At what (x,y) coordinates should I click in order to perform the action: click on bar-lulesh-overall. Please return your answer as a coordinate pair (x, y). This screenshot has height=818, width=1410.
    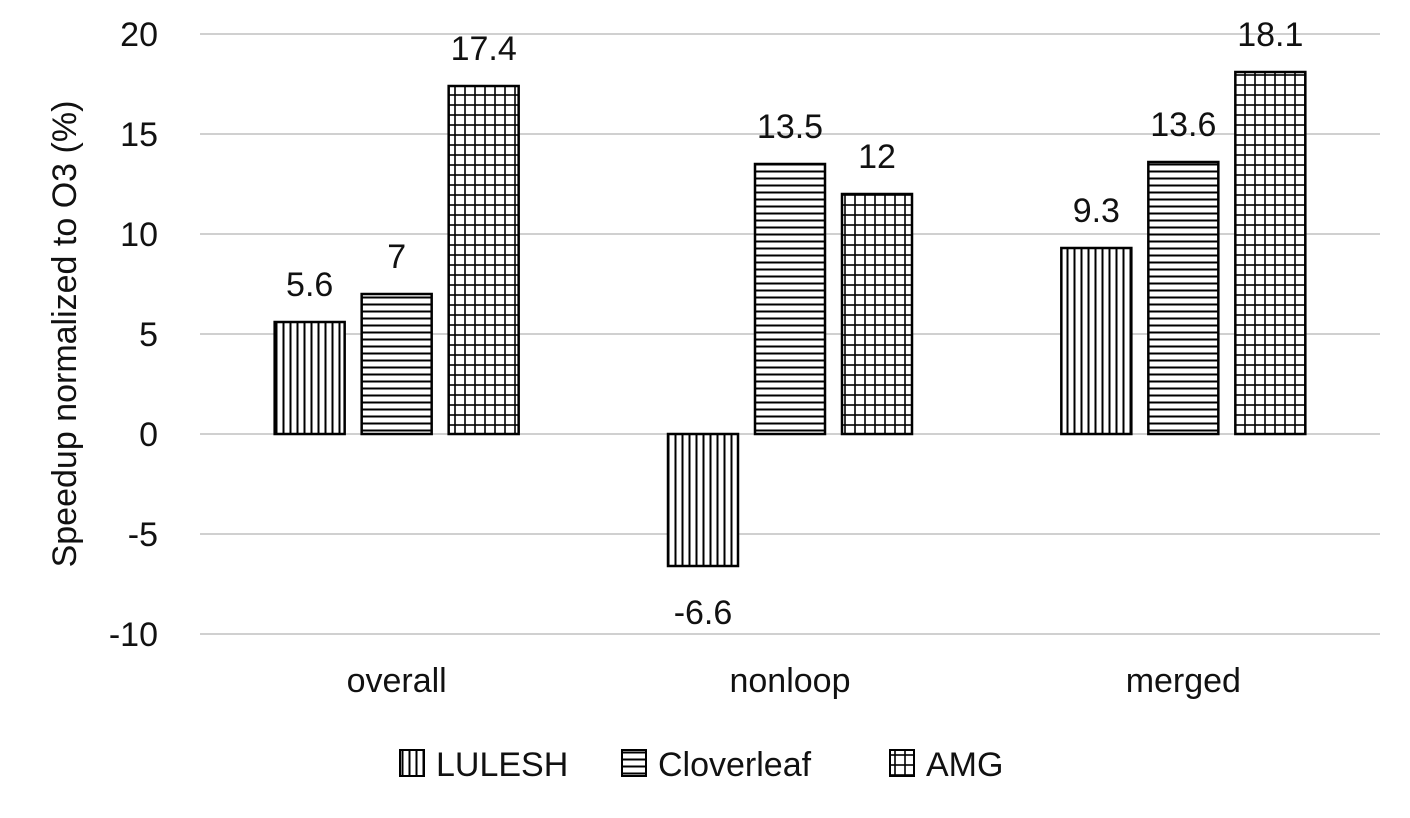
    Looking at the image, I should click on (309, 378).